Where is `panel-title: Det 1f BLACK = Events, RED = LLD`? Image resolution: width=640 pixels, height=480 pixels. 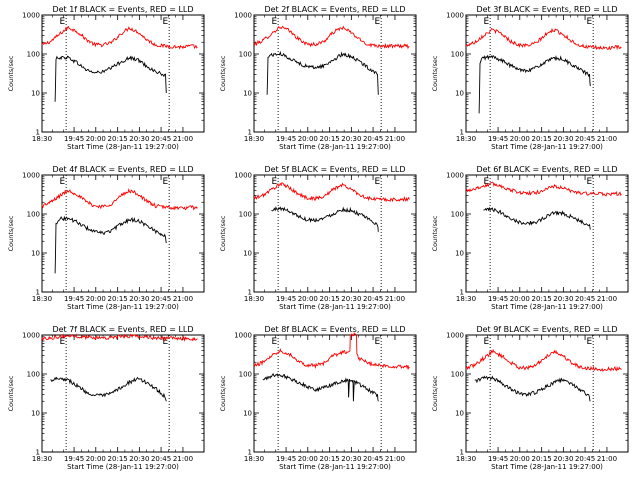 panel-title: Det 1f BLACK = Events, RED = LLD is located at coordinates (122, 9).